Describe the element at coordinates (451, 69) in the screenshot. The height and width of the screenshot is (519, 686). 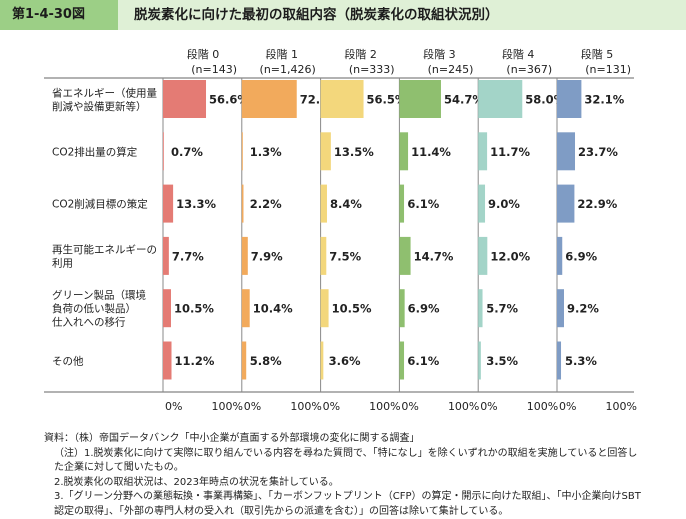
I see `series-n: (n=245)` at that location.